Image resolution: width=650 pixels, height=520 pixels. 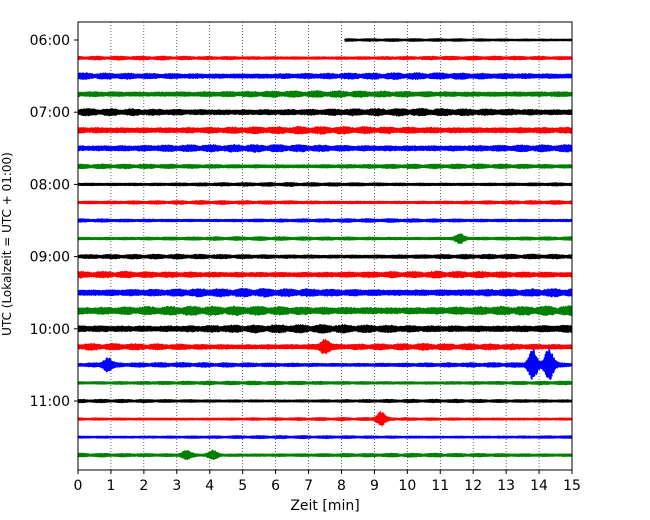 What do you see at coordinates (275, 486) in the screenshot?
I see `x-tick-label: 6` at bounding box center [275, 486].